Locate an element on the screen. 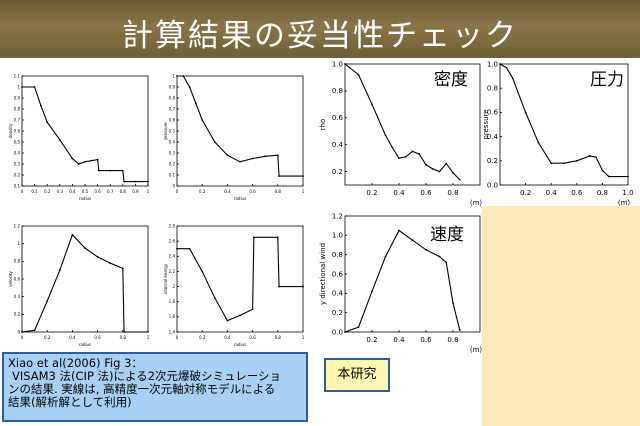  caption-line1: Xiao et al(2006) Fig 3： is located at coordinates (75, 363).